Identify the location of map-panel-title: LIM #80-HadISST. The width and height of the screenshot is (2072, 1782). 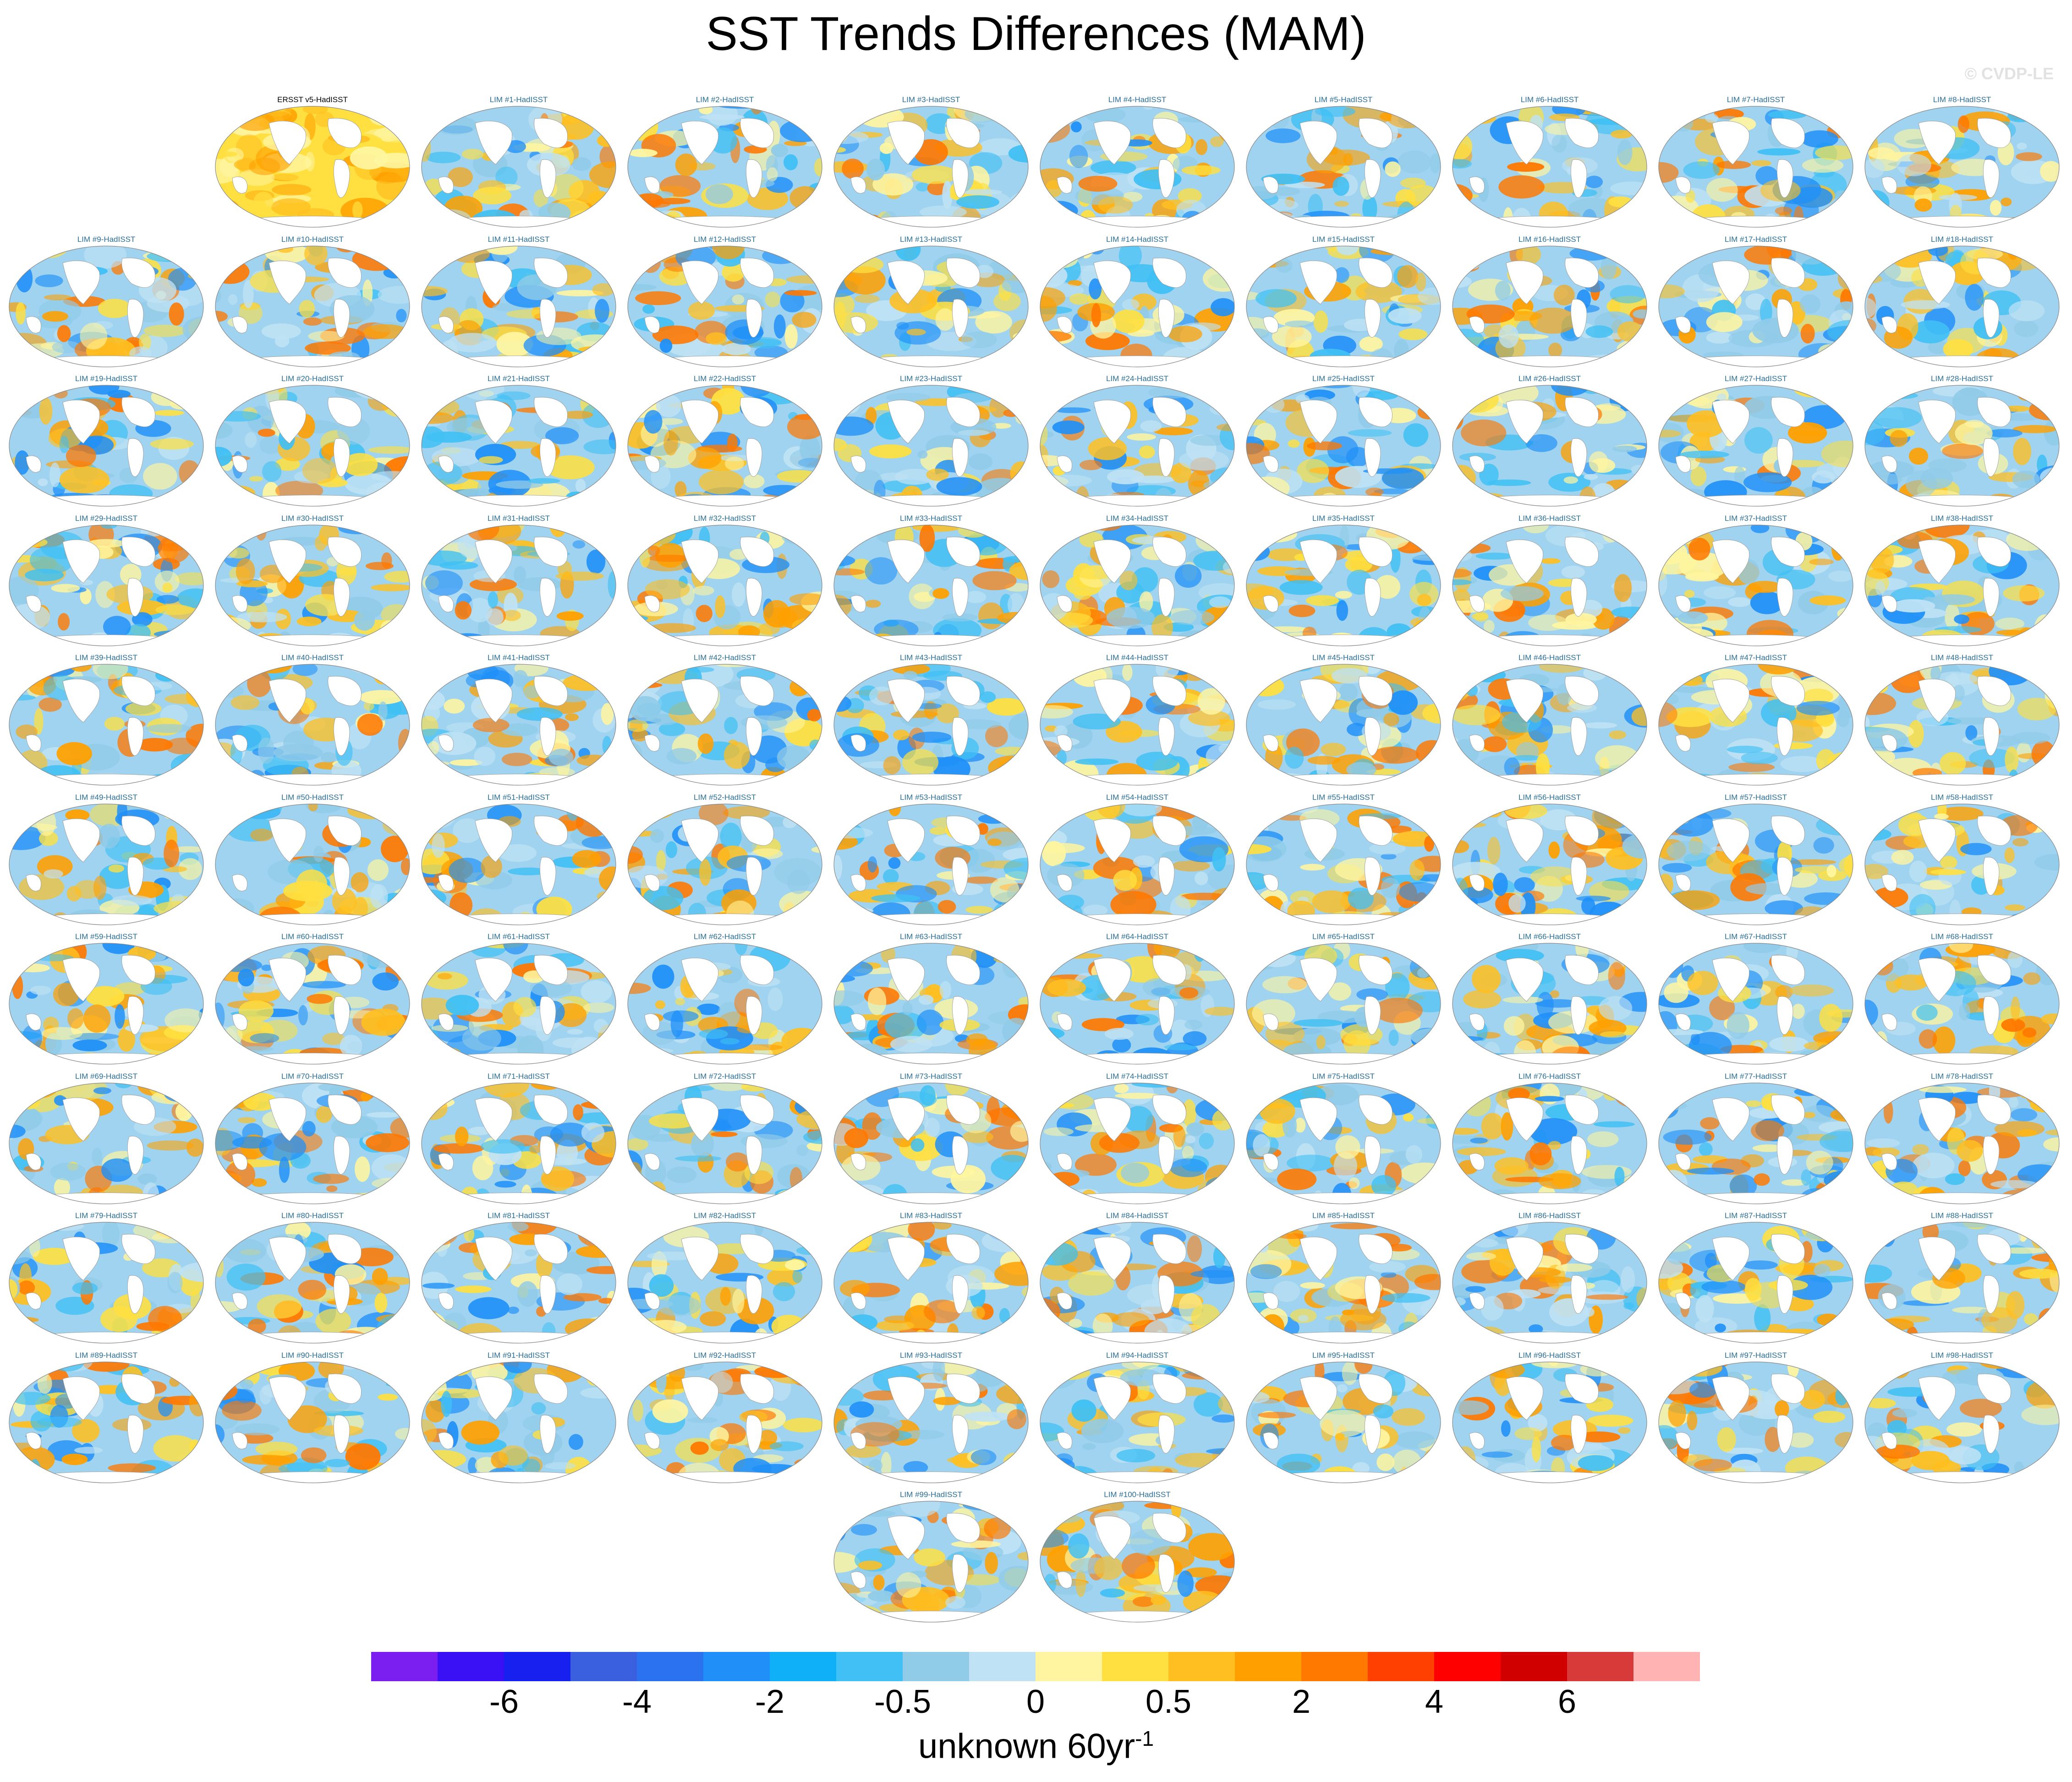
(312, 1215).